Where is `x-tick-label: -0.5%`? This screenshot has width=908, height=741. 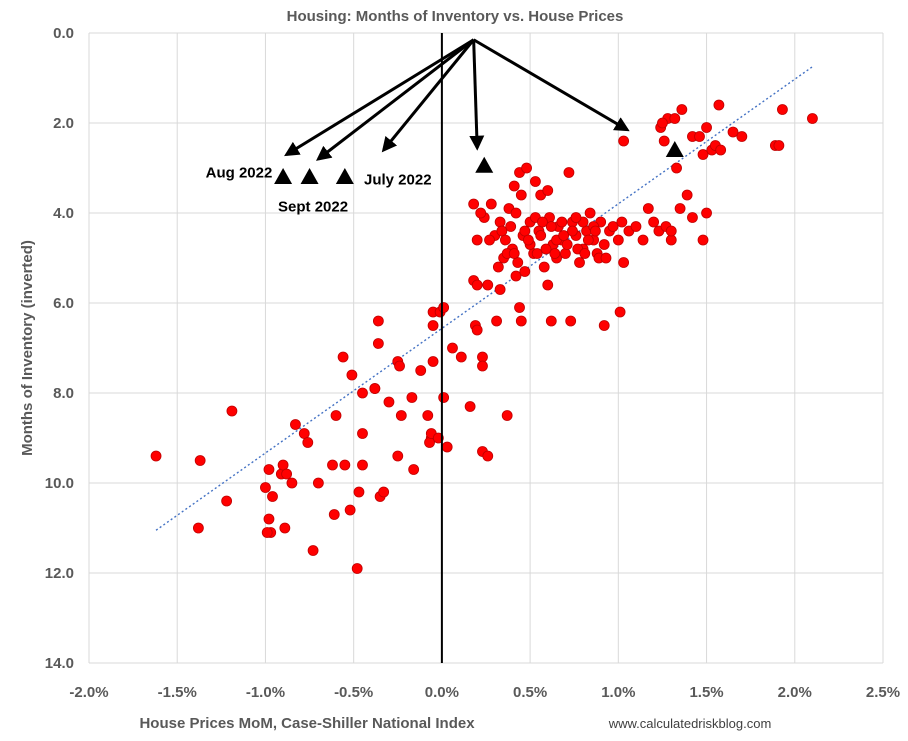
x-tick-label: -0.5% is located at coordinates (353, 692).